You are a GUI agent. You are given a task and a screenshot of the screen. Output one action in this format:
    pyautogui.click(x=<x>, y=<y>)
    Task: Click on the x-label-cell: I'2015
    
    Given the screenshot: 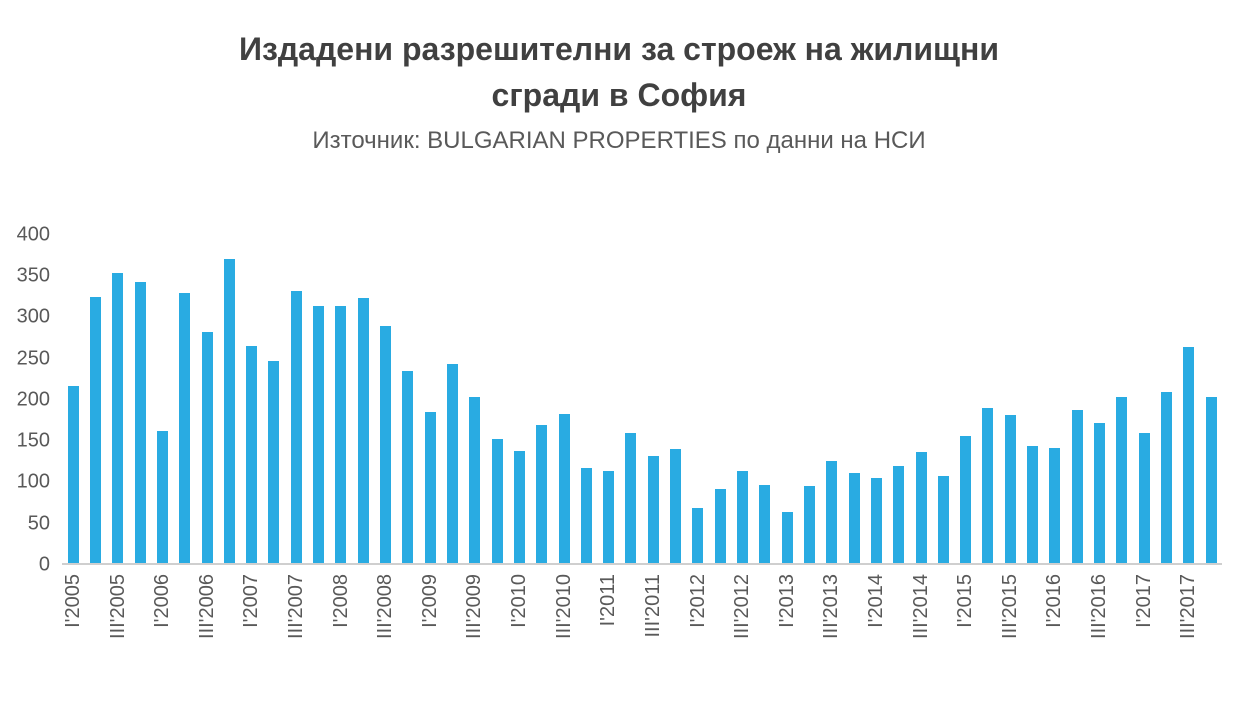 What is the action you would take?
    pyautogui.click(x=965, y=619)
    